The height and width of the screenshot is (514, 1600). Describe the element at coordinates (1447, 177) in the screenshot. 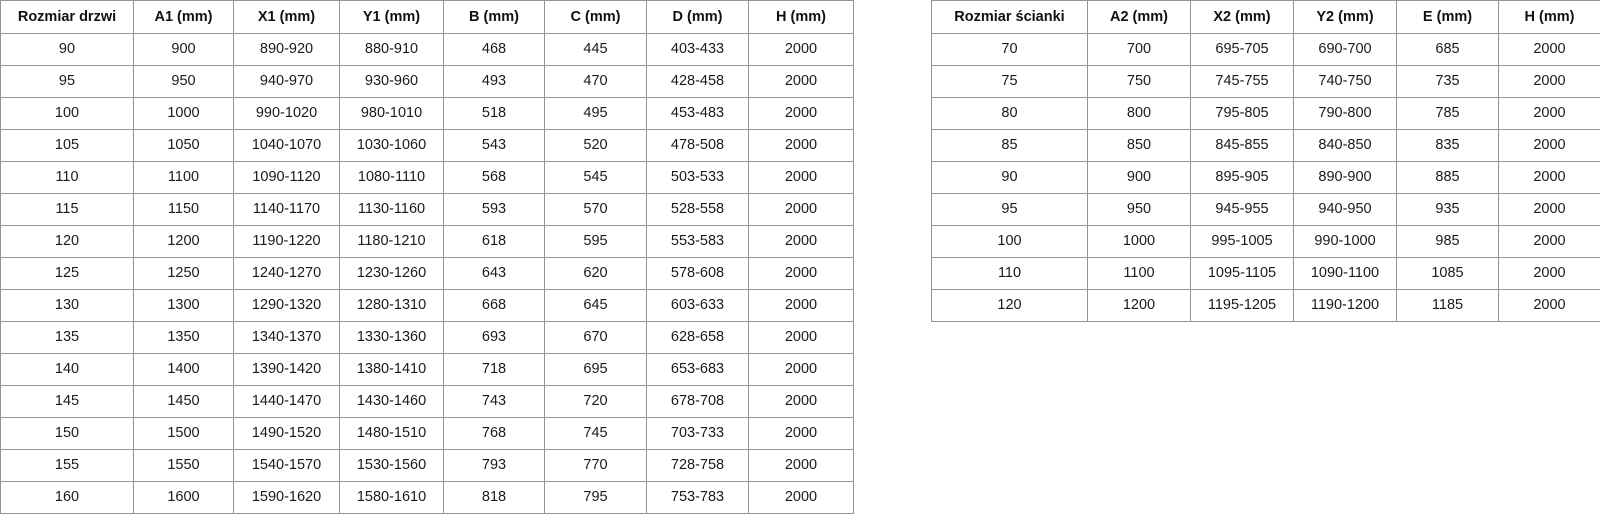

I see `walls-table-cell: 885` at that location.